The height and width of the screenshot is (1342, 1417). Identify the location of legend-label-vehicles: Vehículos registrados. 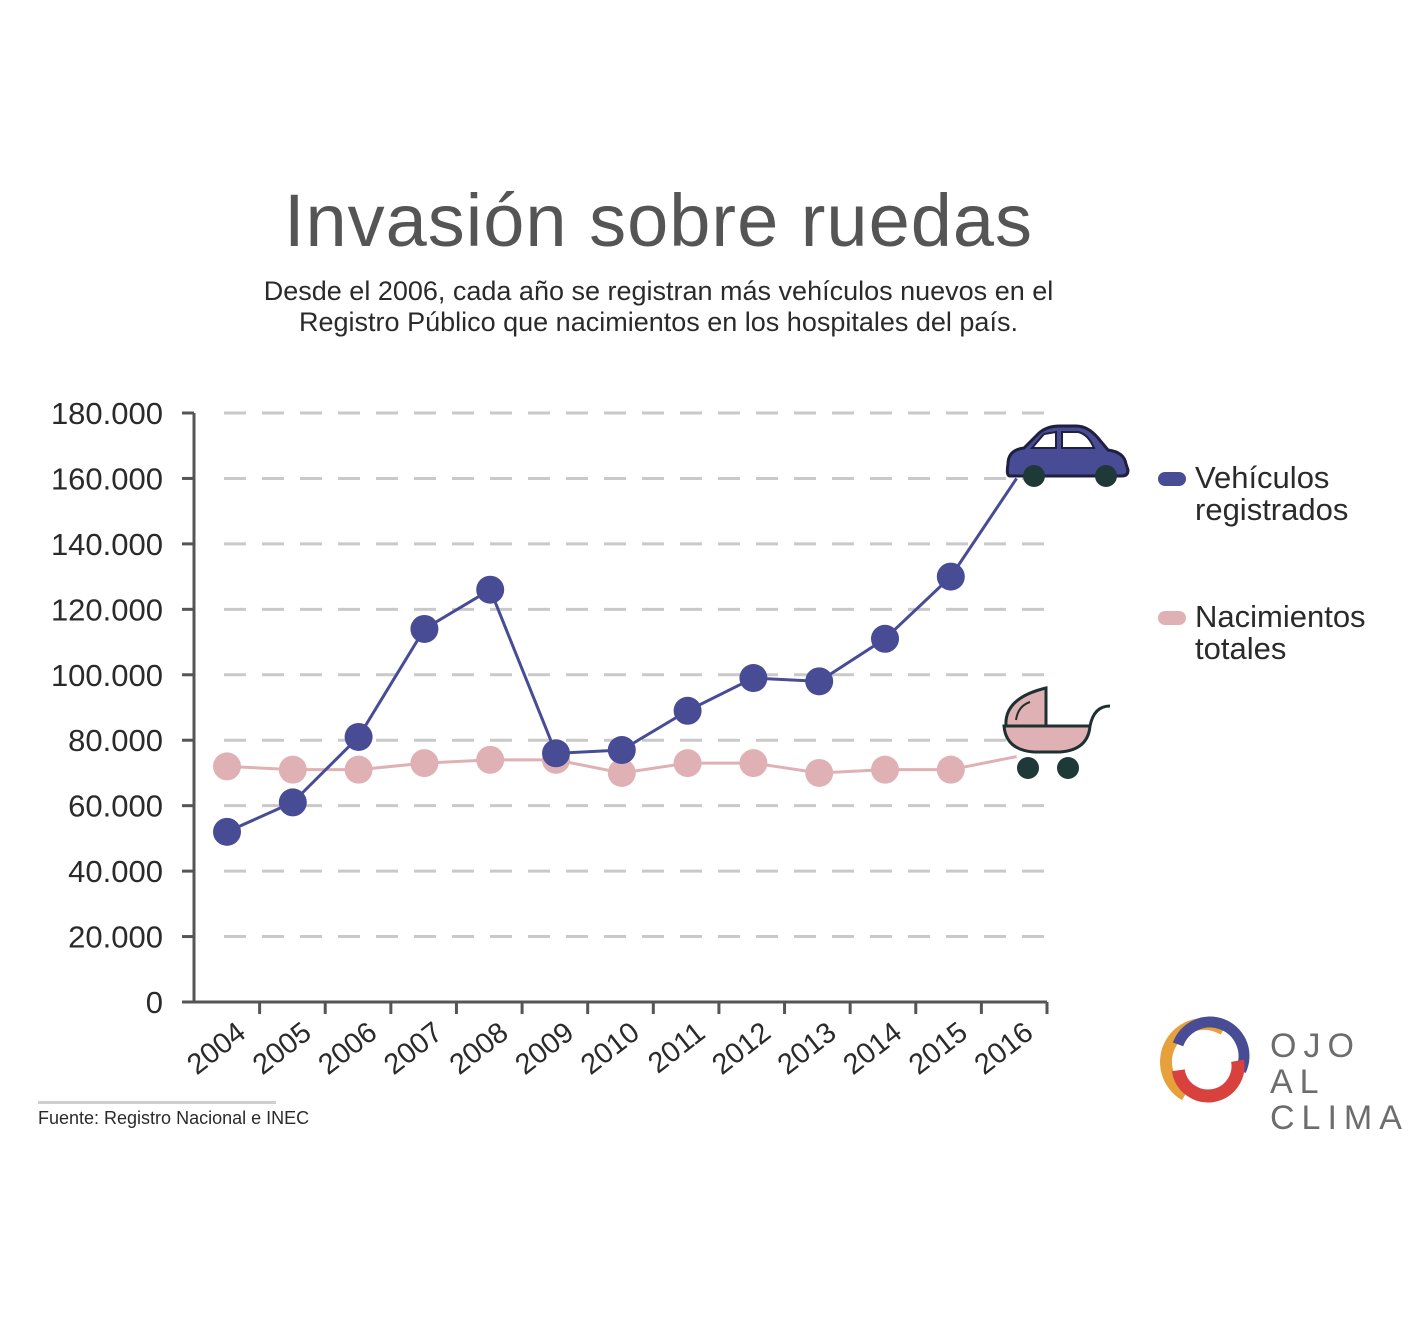
(1271, 494).